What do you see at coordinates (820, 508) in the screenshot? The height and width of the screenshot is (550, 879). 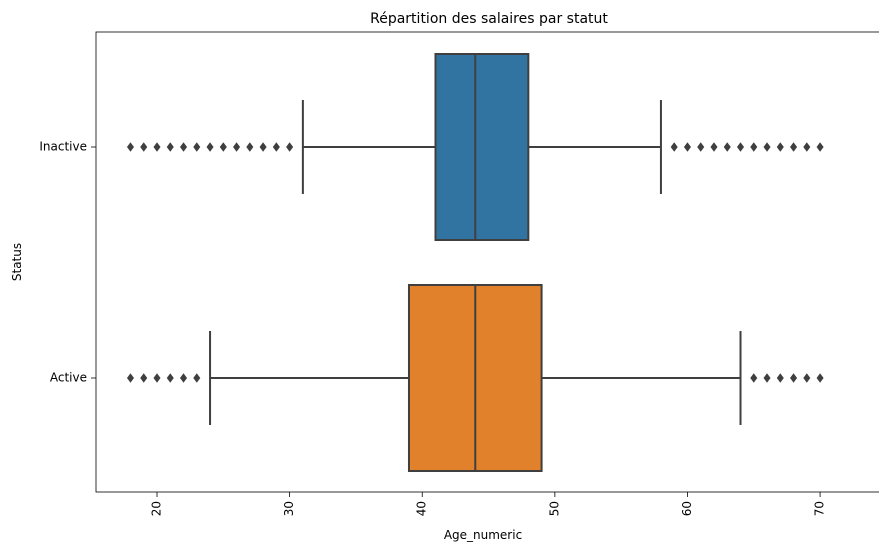 I see `x-tick-label: 70` at bounding box center [820, 508].